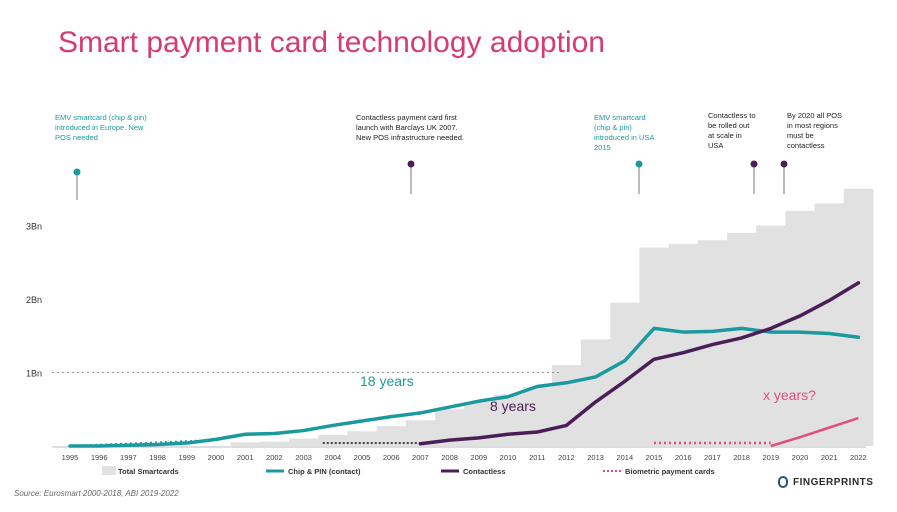  What do you see at coordinates (449, 457) in the screenshot?
I see `x-tick-label: 2008` at bounding box center [449, 457].